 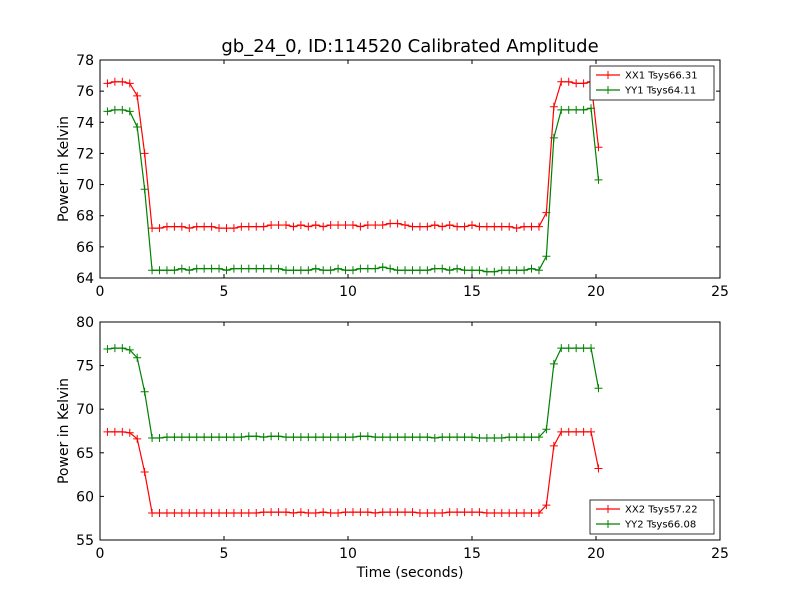 I want to click on legend-item: XX1 Tsys66.31, so click(x=647, y=76).